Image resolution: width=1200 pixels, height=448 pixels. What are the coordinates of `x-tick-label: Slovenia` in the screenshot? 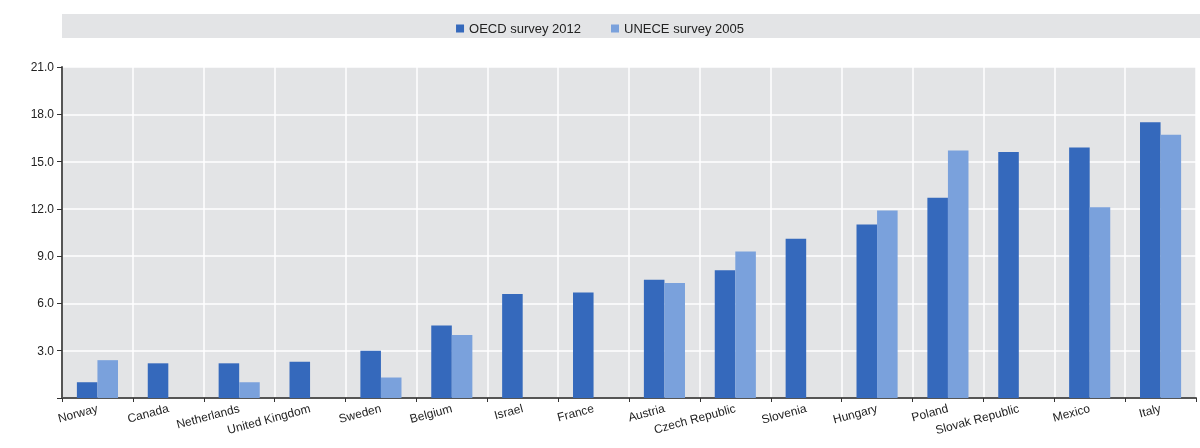 It's located at (784, 414).